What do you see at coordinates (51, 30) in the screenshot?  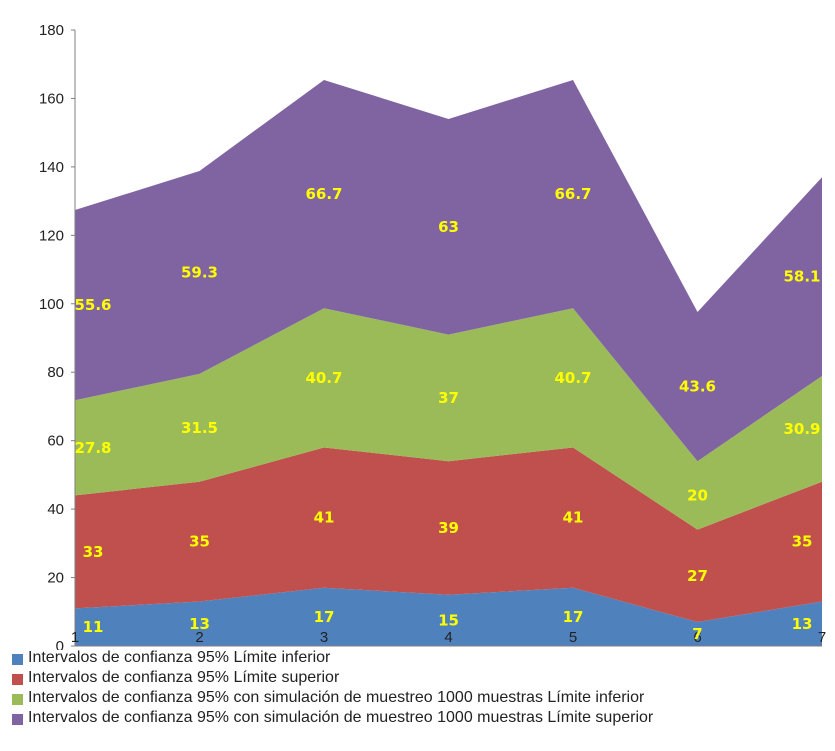 I see `y-tick-label: 180` at bounding box center [51, 30].